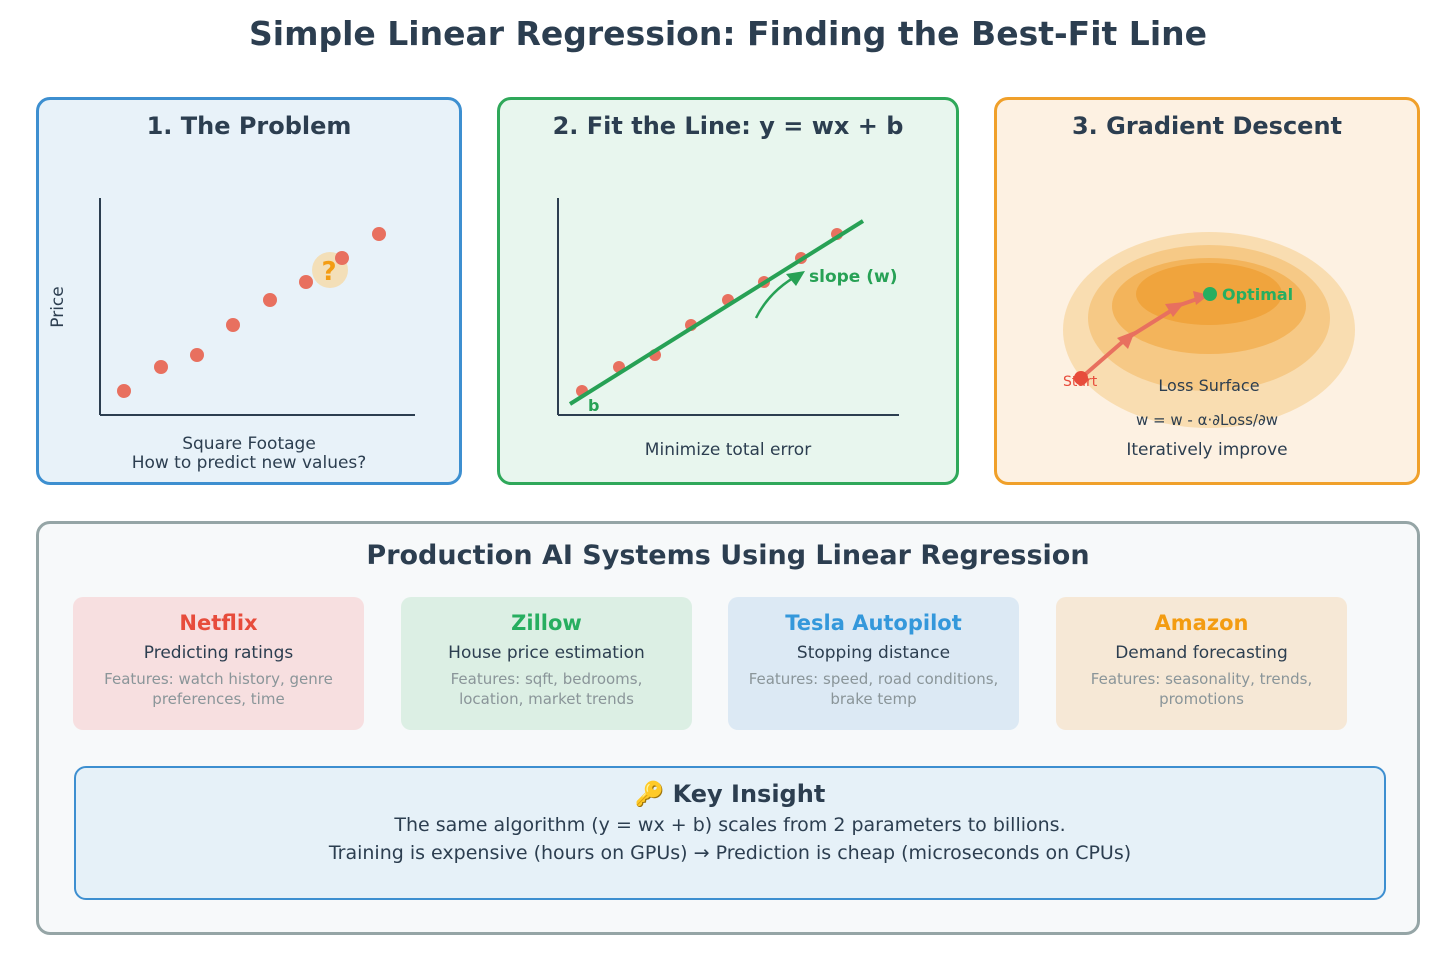 This screenshot has height=971, width=1456. I want to click on key-insight-title: Key Insight, so click(749, 794).